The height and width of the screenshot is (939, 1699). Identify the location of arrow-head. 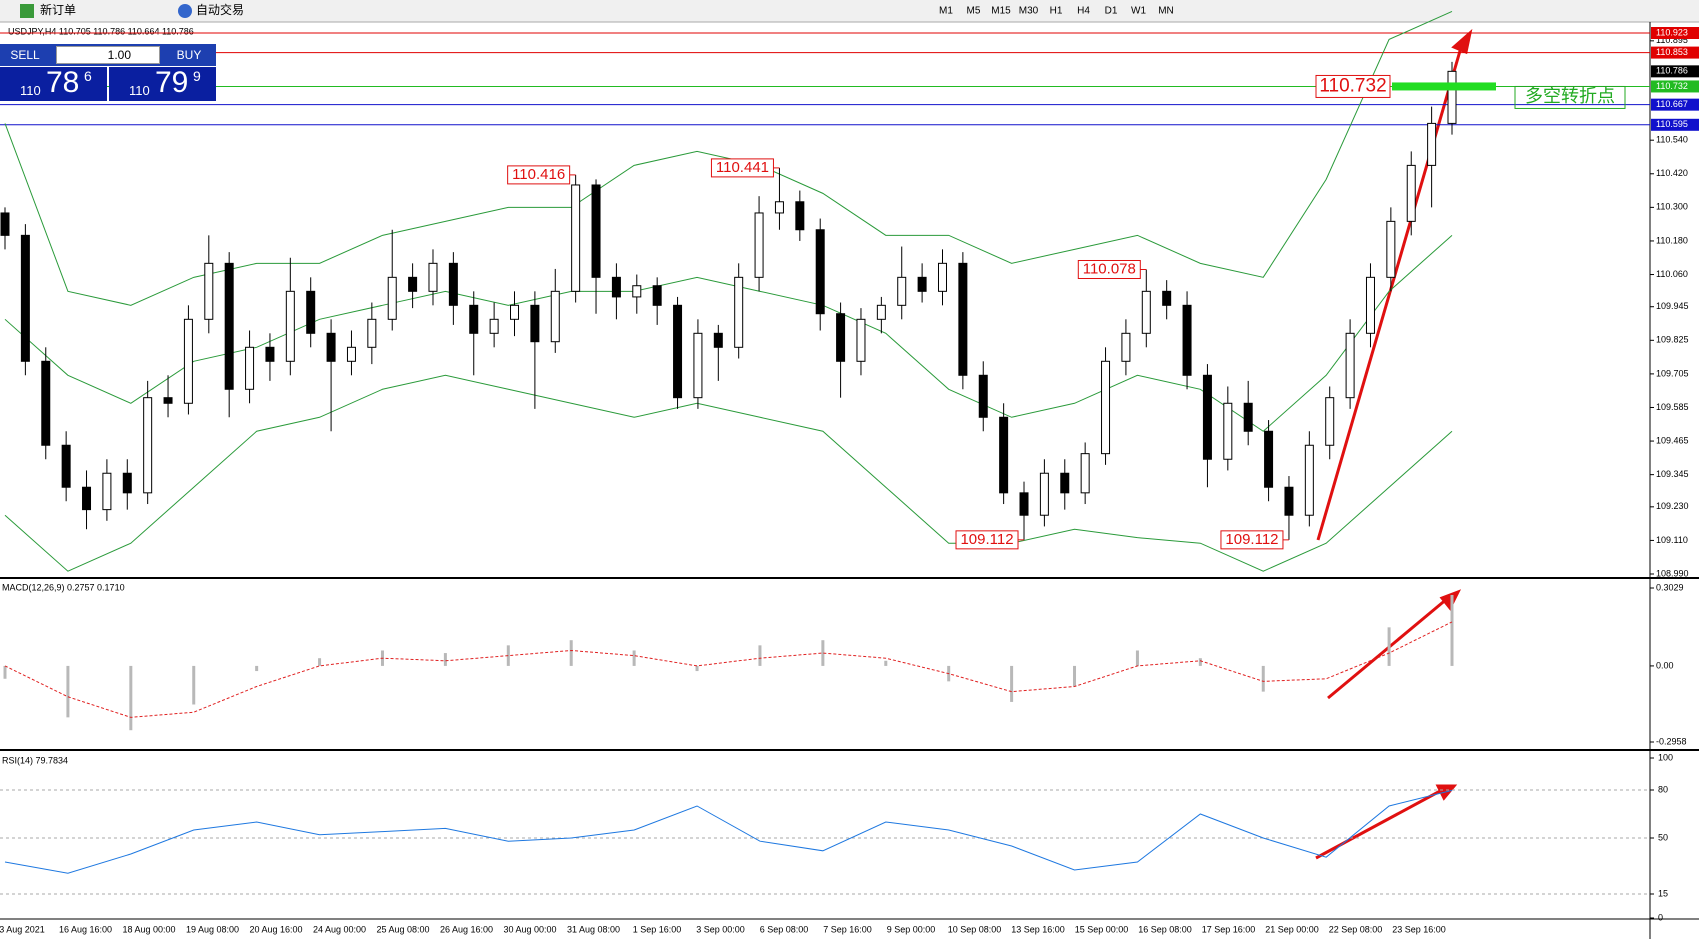
(1462, 41).